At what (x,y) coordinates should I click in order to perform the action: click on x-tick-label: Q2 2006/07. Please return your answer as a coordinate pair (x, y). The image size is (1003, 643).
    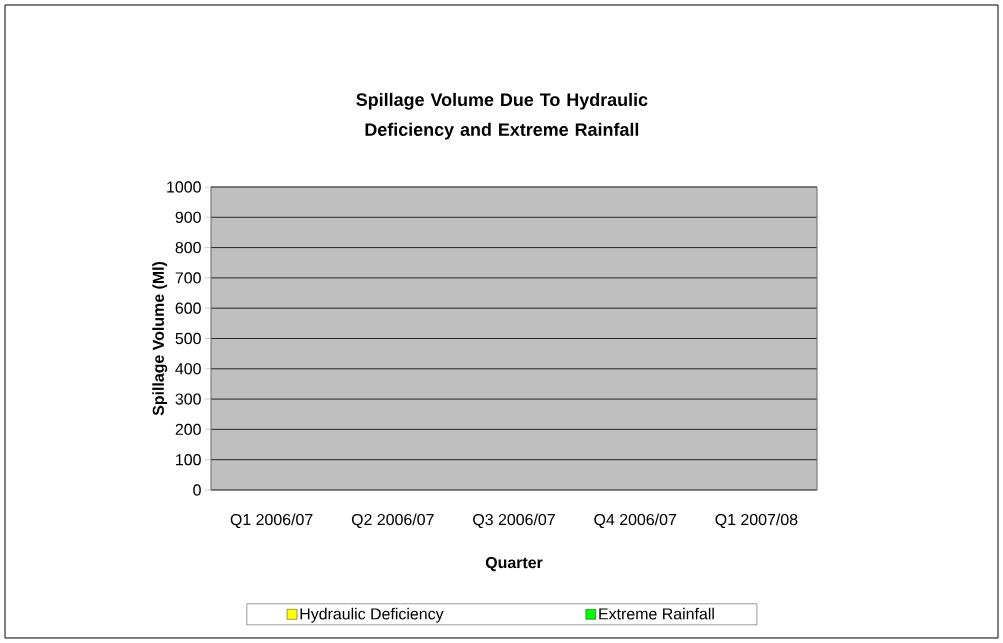
    Looking at the image, I should click on (392, 521).